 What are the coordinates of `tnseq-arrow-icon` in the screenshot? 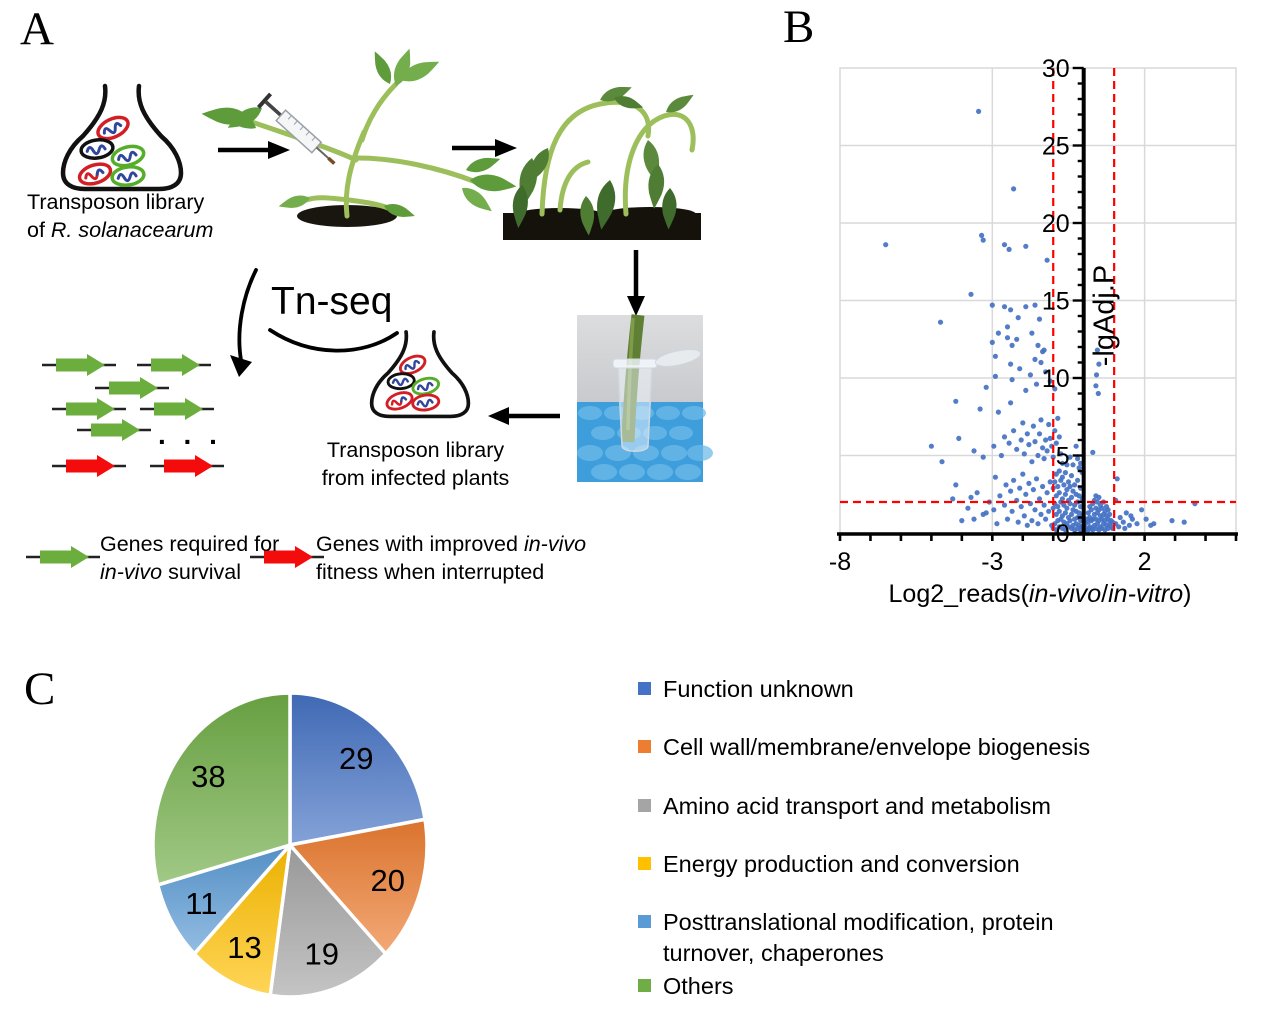 It's located at (314, 322).